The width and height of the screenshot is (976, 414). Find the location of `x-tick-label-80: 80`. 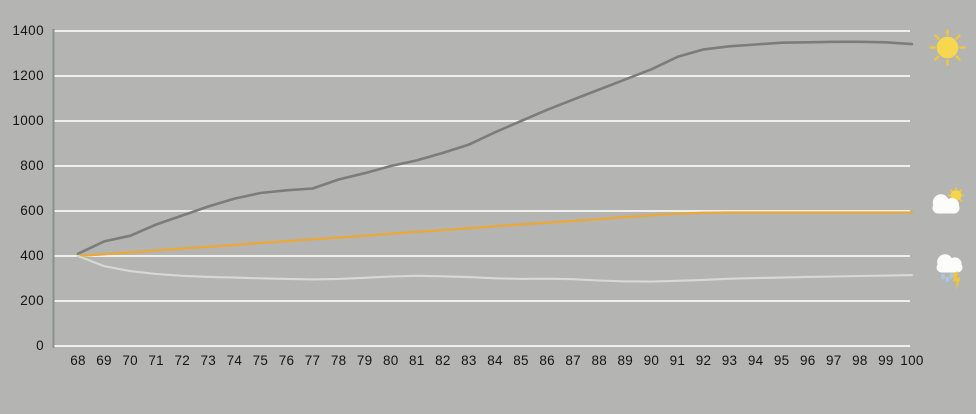

x-tick-label-80: 80 is located at coordinates (390, 360).